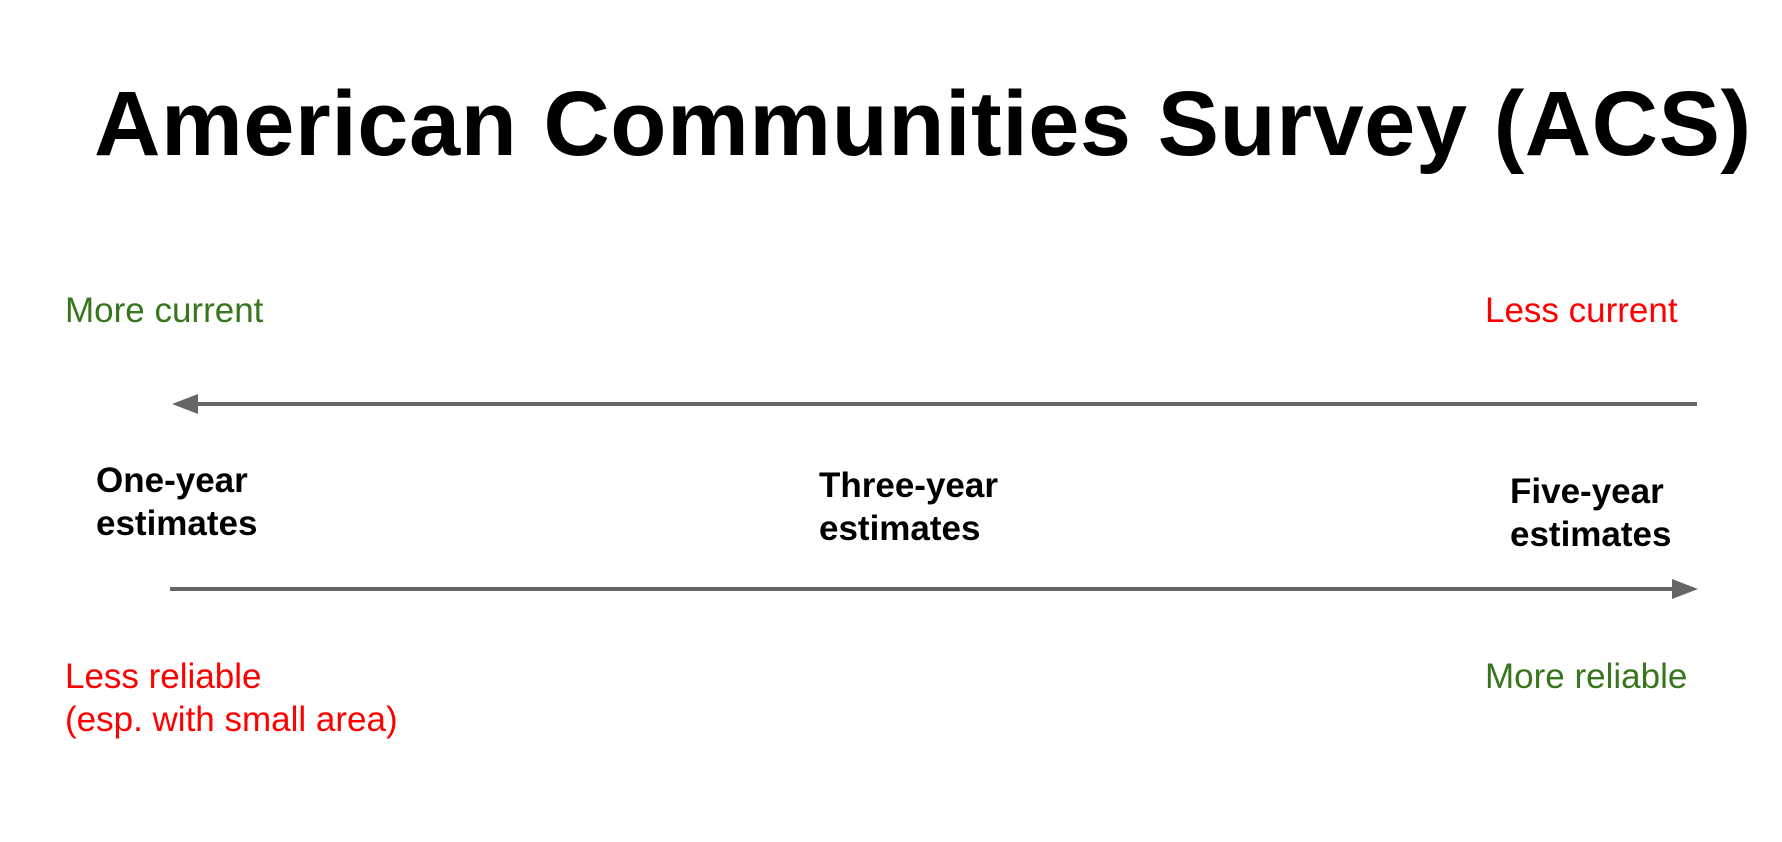 Image resolution: width=1782 pixels, height=842 pixels. I want to click on right-arrowhead-icon, so click(1685, 589).